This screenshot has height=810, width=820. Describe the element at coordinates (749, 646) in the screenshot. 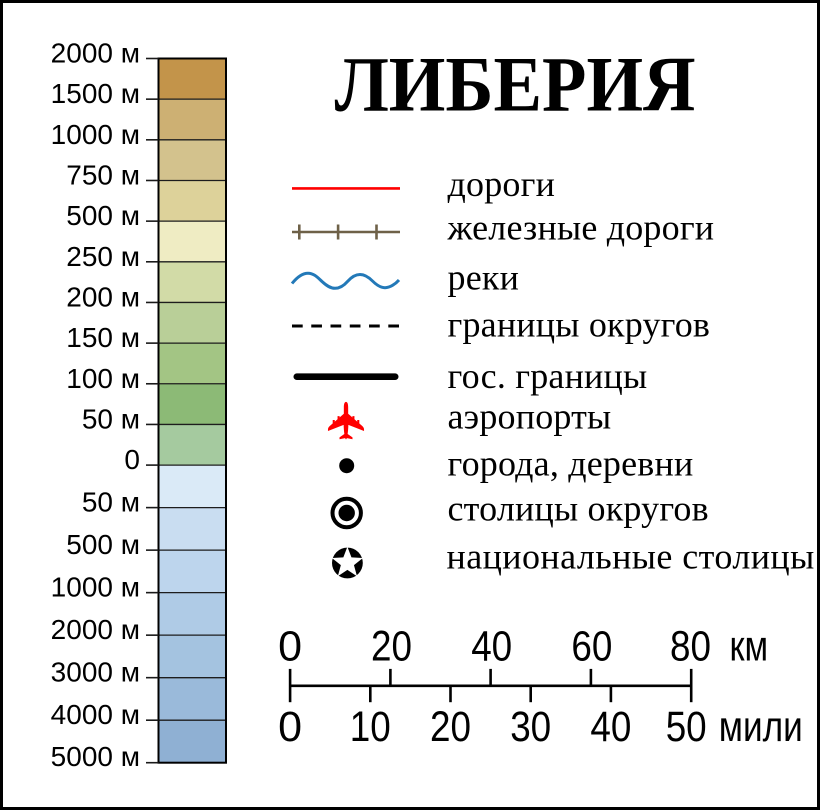

I see `svg-text: км` at that location.